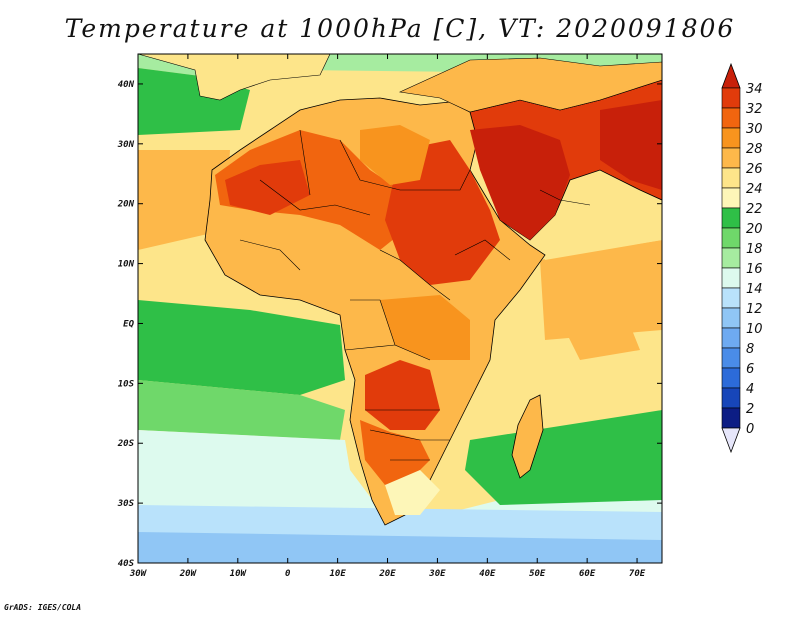 The width and height of the screenshot is (800, 618). Describe the element at coordinates (754, 249) in the screenshot. I see `colorbar-label: 18` at that location.